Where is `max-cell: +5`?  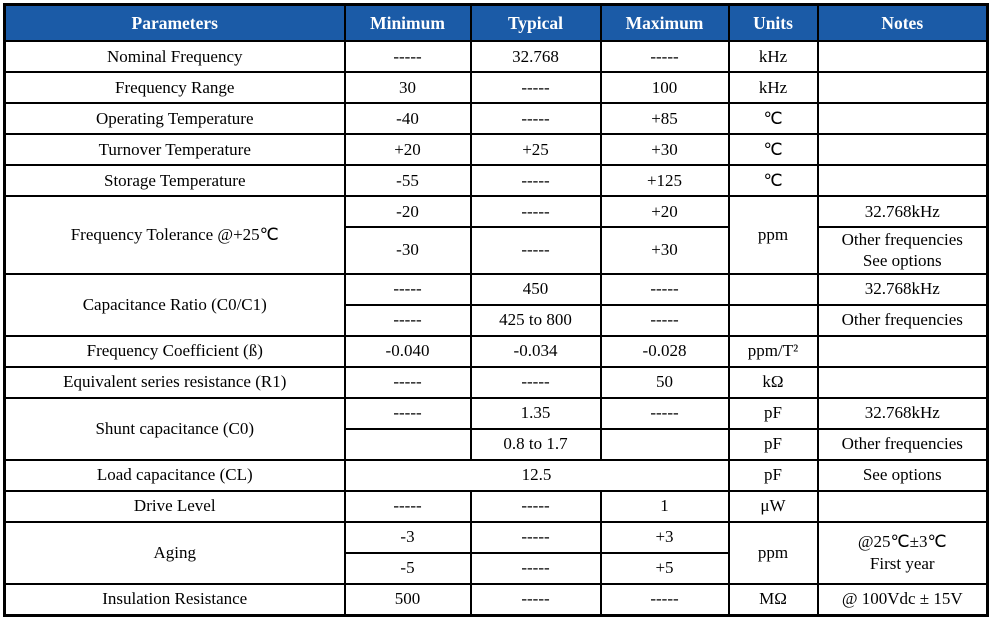 max-cell: +5 is located at coordinates (664, 568).